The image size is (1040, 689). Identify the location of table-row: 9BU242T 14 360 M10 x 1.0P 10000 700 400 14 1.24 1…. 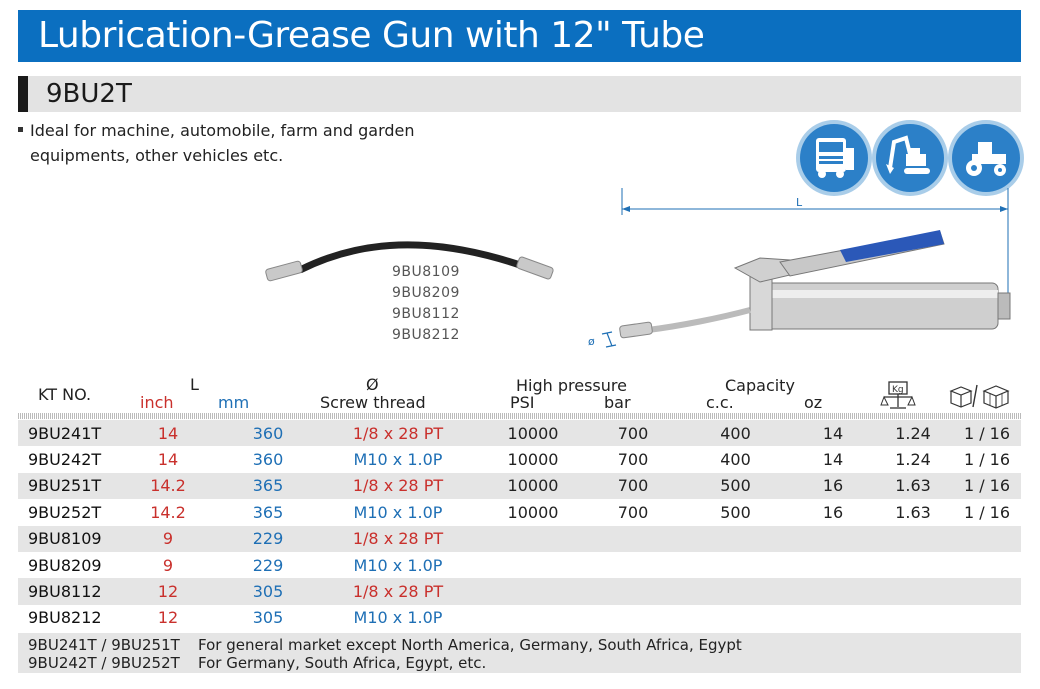
(519, 459).